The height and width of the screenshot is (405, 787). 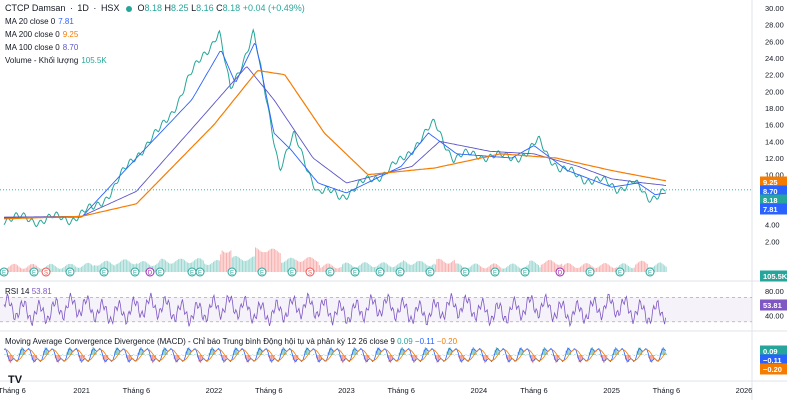 What do you see at coordinates (772, 369) in the screenshot?
I see `macd-badge: −0.20` at bounding box center [772, 369].